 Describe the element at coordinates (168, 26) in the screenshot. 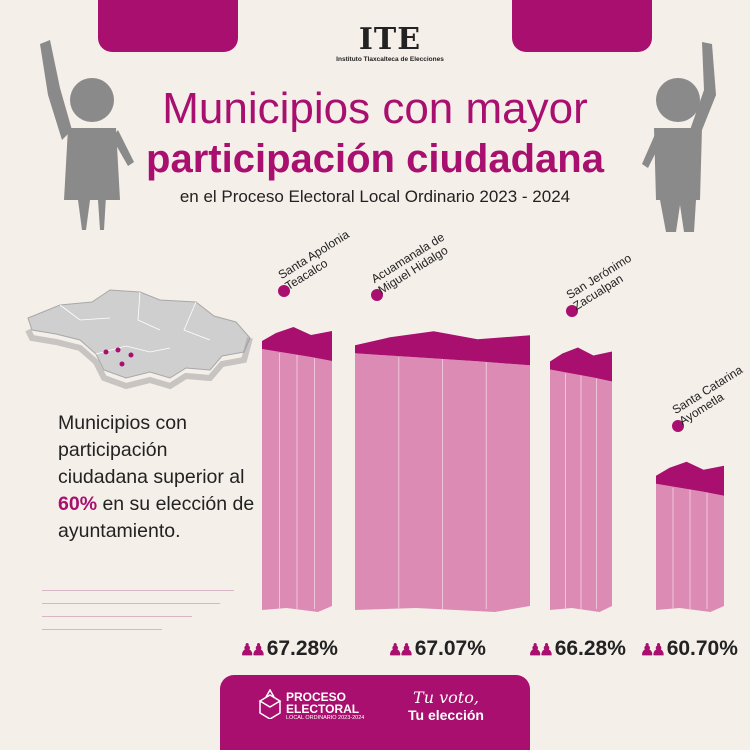

I see `top-left-tab` at that location.